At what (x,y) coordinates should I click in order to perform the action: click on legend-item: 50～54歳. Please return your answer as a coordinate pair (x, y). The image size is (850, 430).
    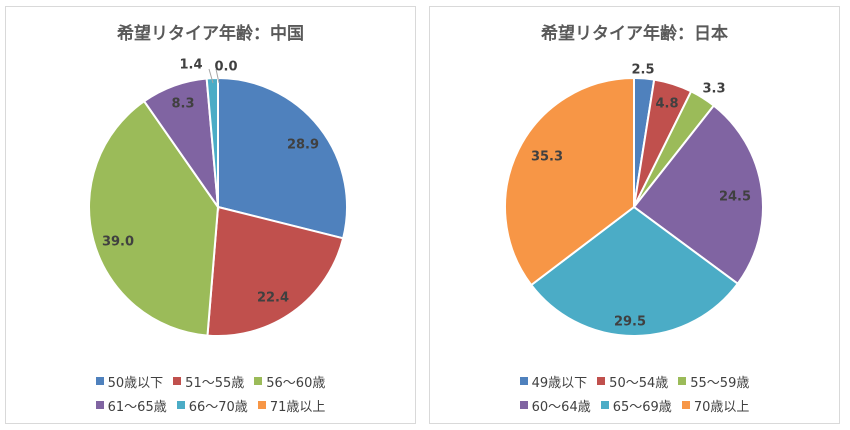
    Looking at the image, I should click on (632, 381).